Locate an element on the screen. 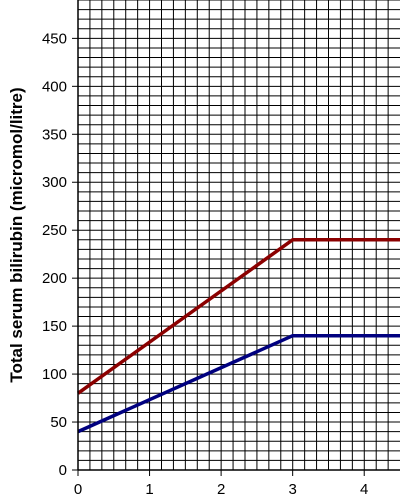  y-tick-label: 450 is located at coordinates (54, 38).